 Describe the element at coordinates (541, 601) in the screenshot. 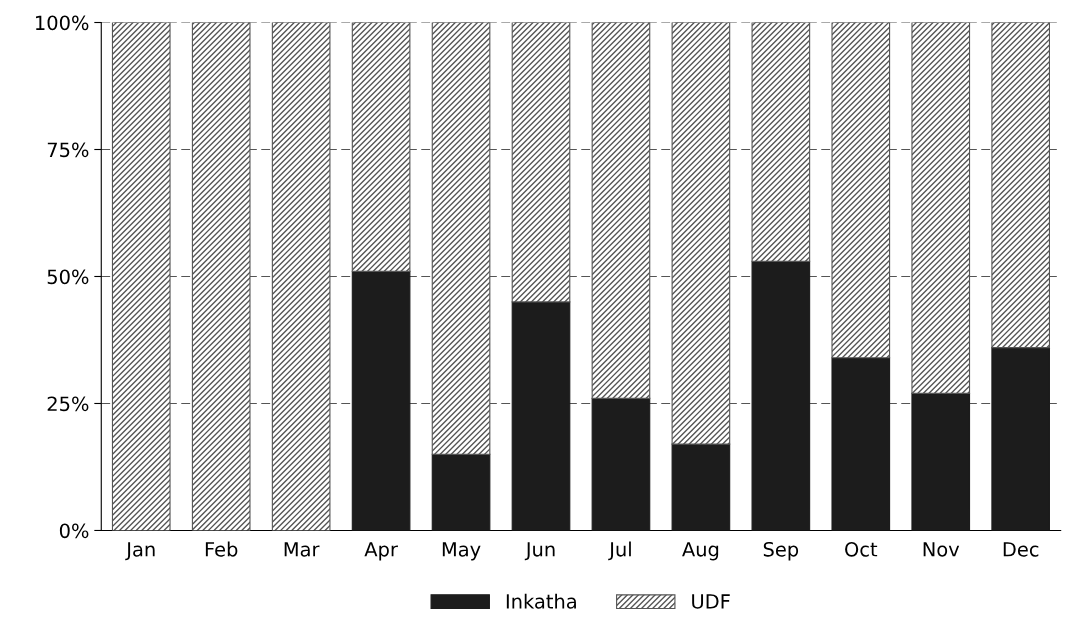

I see `legend-label: Inkatha` at that location.